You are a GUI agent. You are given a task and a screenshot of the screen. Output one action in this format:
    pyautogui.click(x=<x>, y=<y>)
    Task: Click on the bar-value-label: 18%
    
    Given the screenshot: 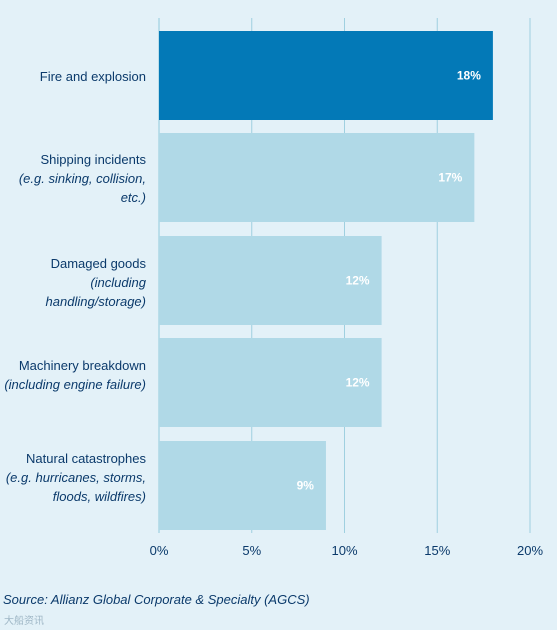 What is the action you would take?
    pyautogui.click(x=469, y=76)
    